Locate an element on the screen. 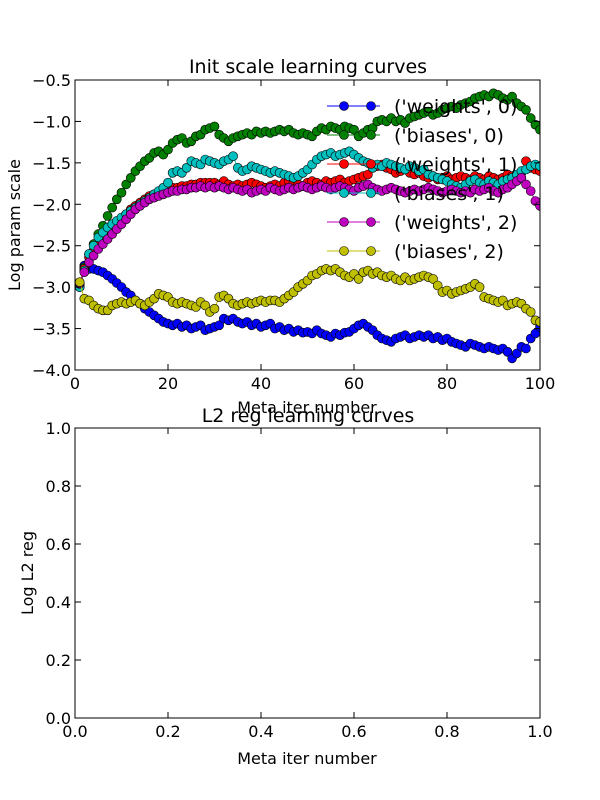 The height and width of the screenshot is (800, 600). legend-label: ('weights', 2) is located at coordinates (455, 223).